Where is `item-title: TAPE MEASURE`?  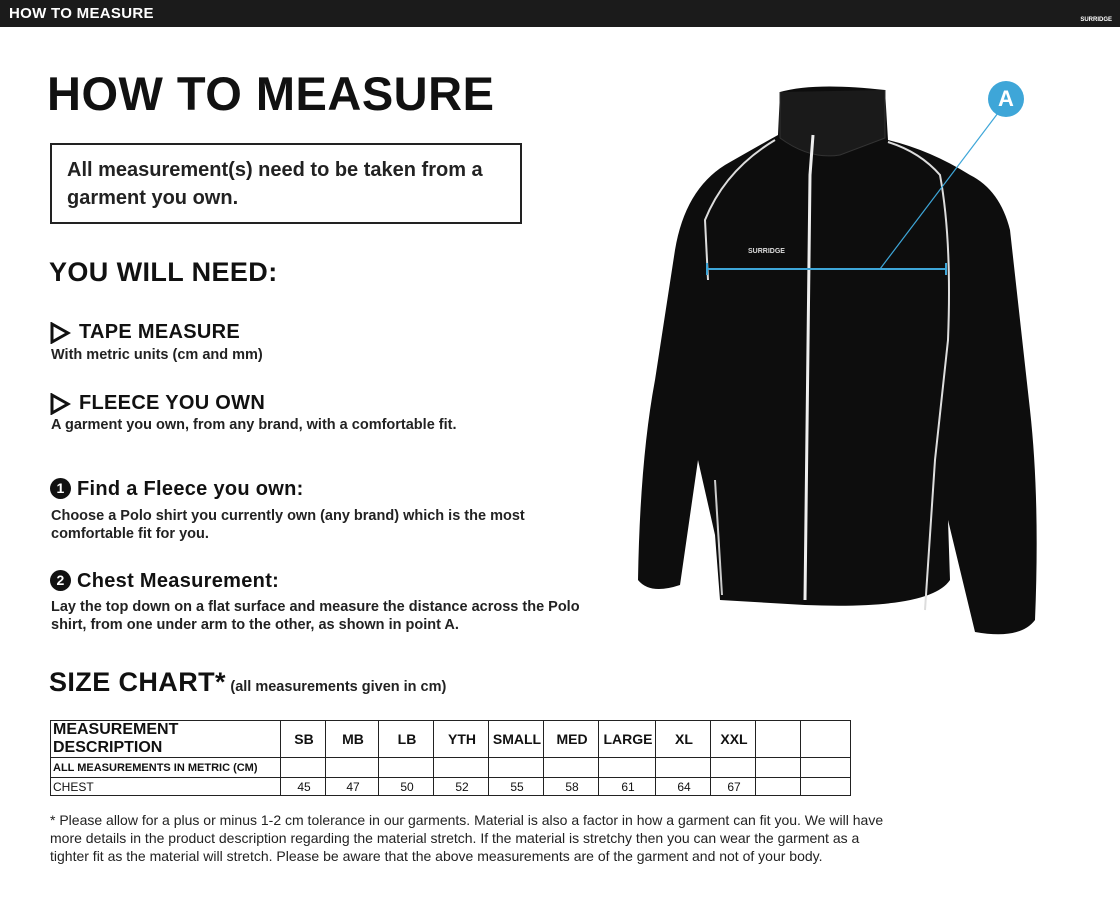
item-title: TAPE MEASURE is located at coordinates (160, 332).